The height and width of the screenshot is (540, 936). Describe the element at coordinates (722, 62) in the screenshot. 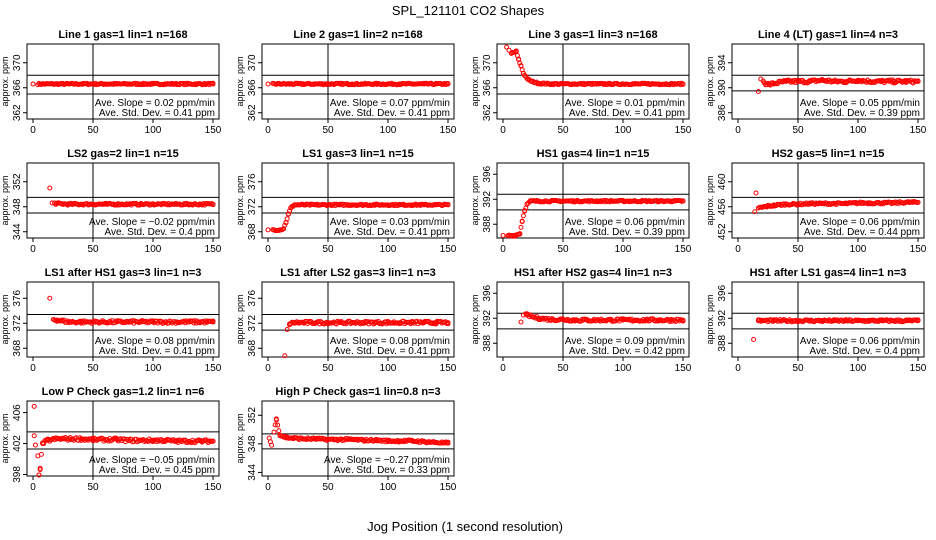

I see `y-tick-label: 394` at that location.